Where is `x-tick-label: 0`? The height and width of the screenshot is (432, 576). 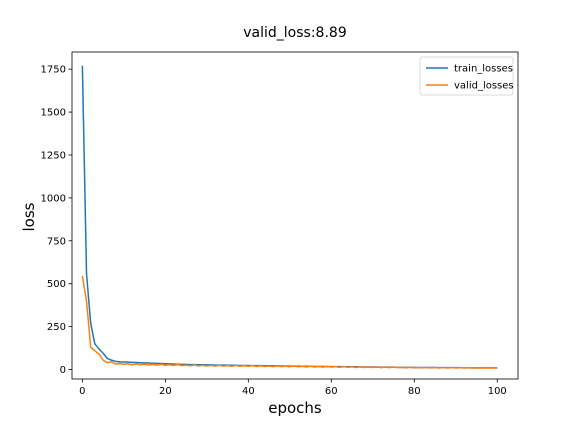
x-tick-label: 0 is located at coordinates (82, 391).